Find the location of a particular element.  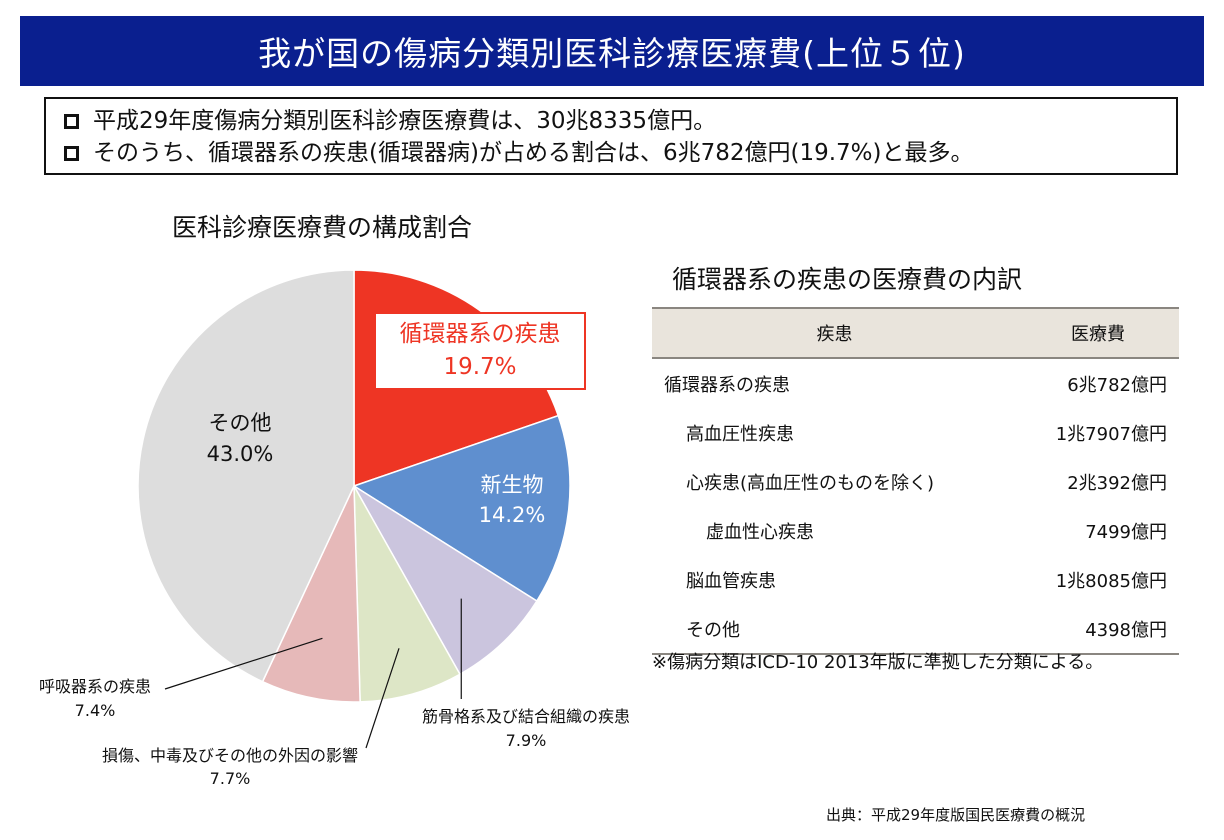

table-row: その他 4398億円 is located at coordinates (915, 629).